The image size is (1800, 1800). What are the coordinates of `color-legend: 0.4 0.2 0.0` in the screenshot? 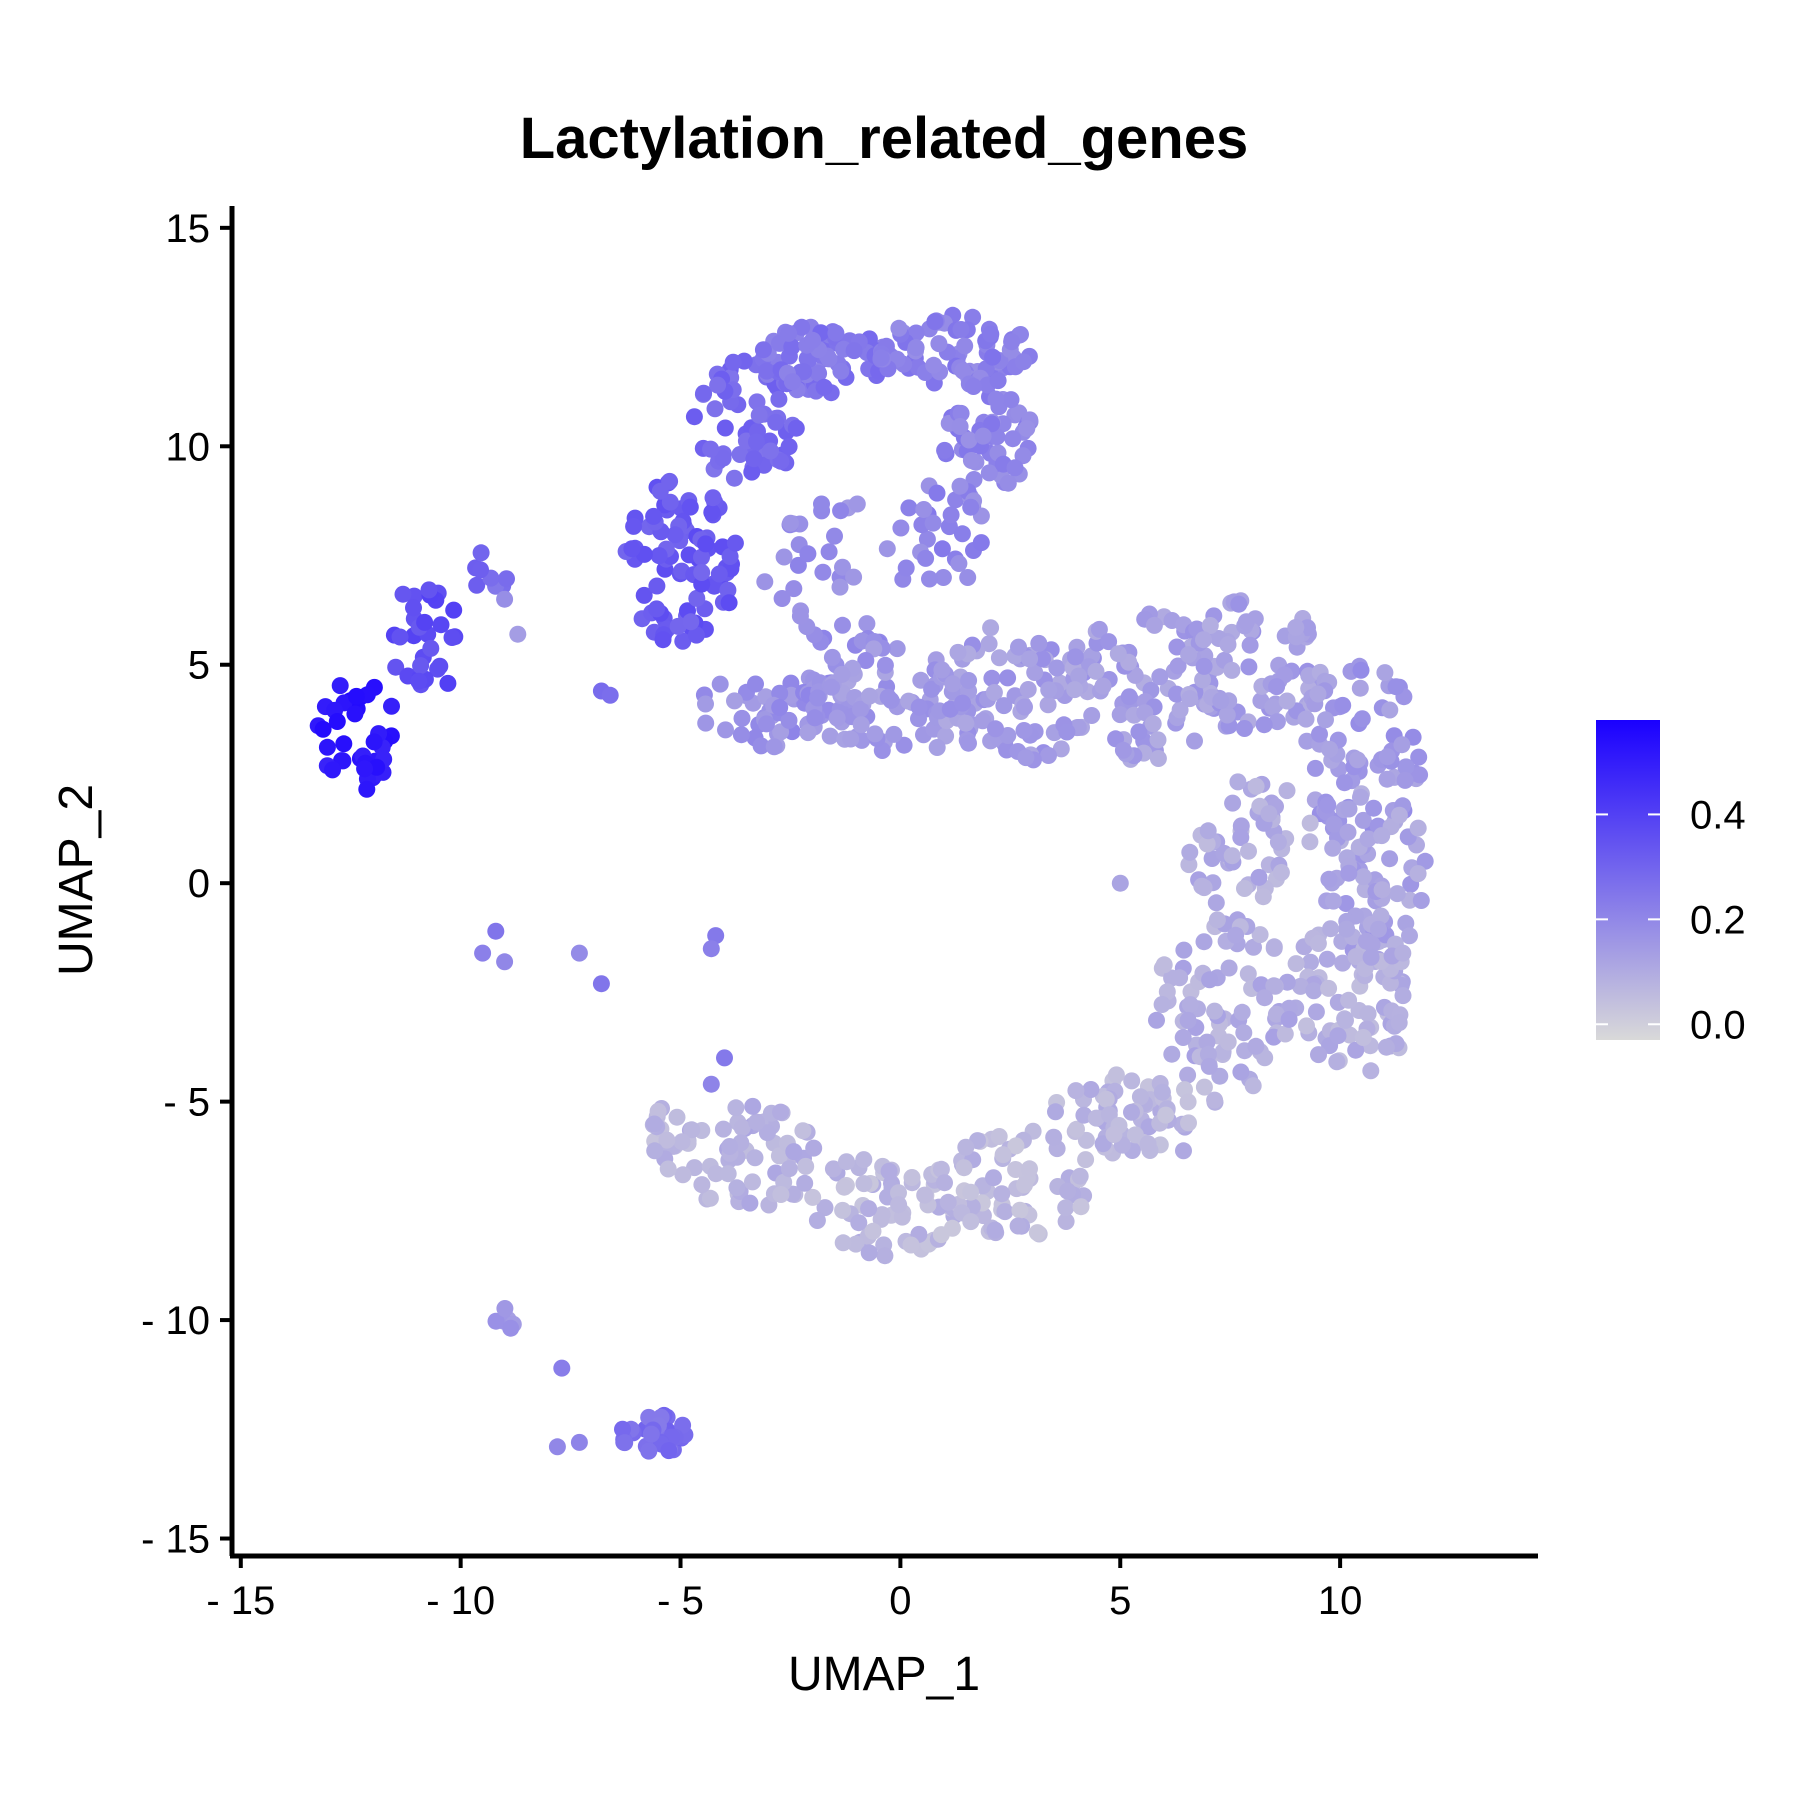 It's located at (1671, 883).